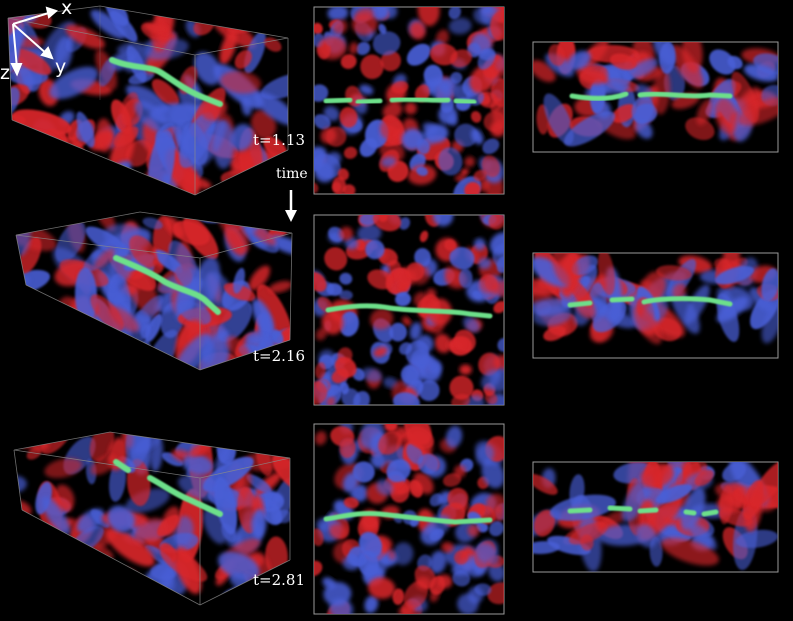 The width and height of the screenshot is (793, 621). What do you see at coordinates (5, 73) in the screenshot?
I see `z-axis-label: z` at bounding box center [5, 73].